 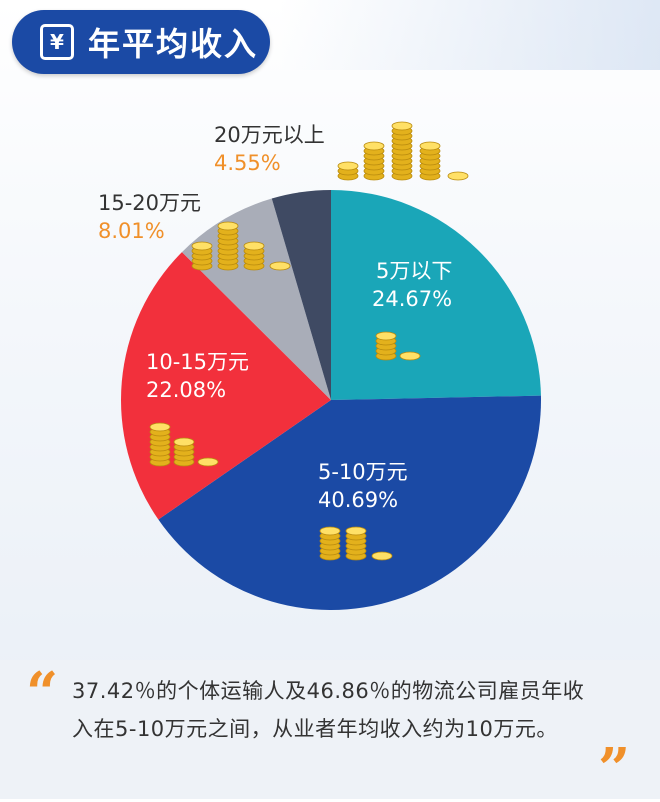 I want to click on slice-label-5-10w: 5-10万元, so click(x=363, y=472).